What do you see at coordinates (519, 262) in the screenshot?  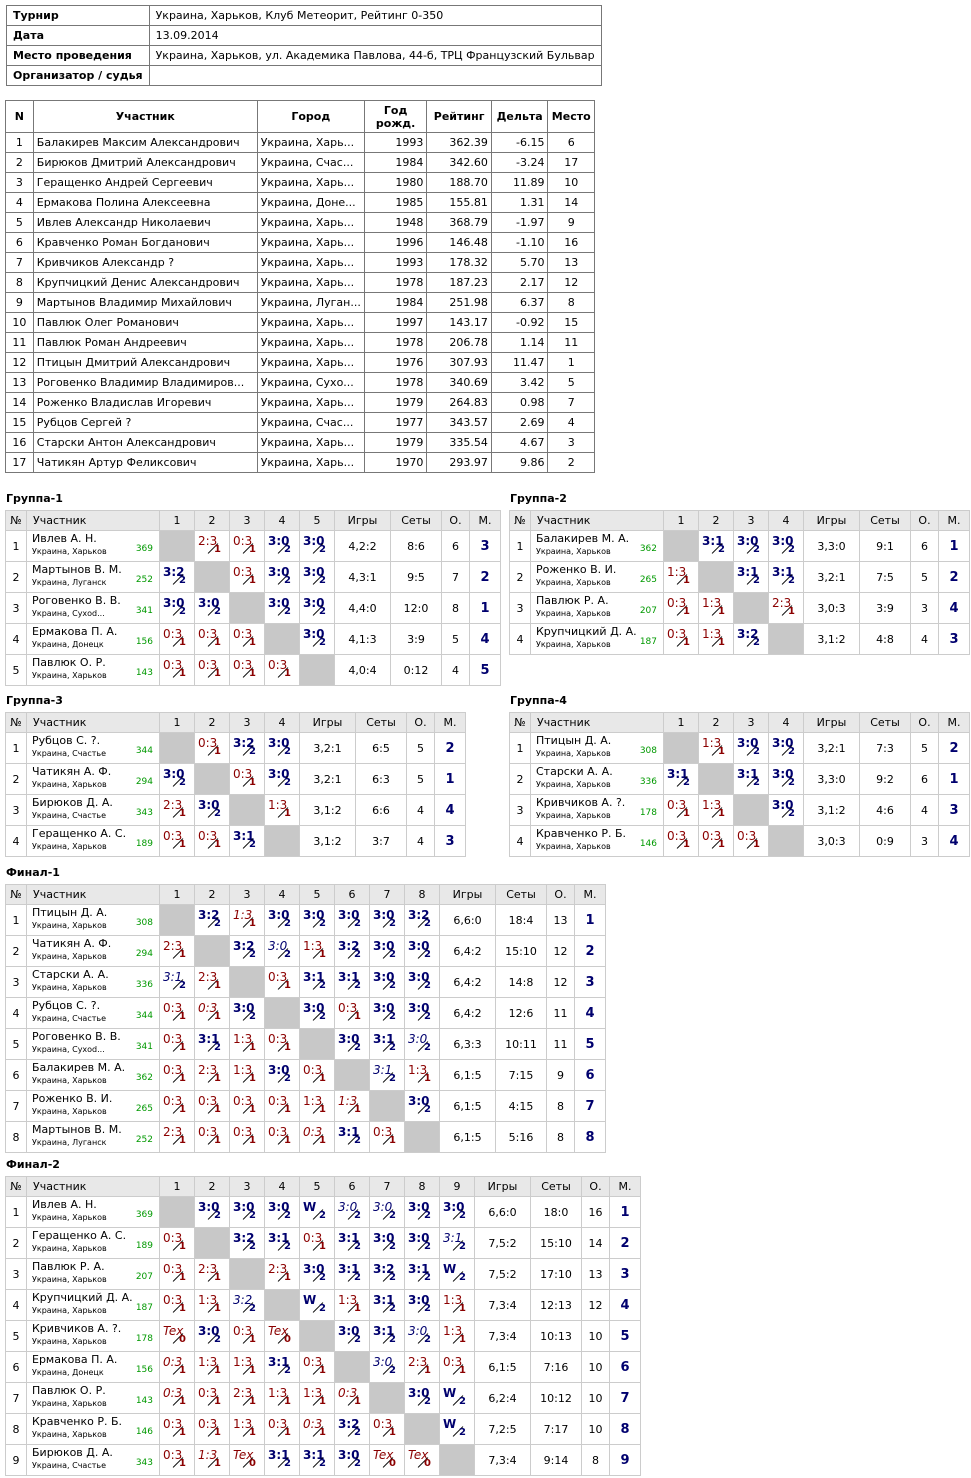 I see `participant-cell: 5.70` at bounding box center [519, 262].